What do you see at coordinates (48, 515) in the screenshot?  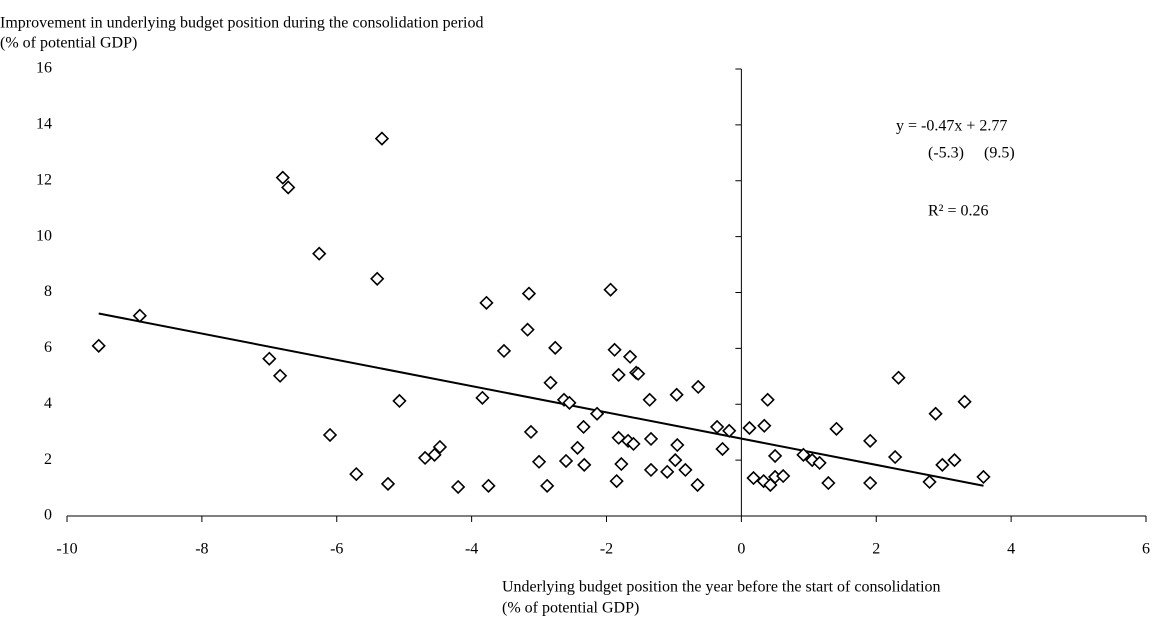 I see `y-tick-label: 0` at bounding box center [48, 515].